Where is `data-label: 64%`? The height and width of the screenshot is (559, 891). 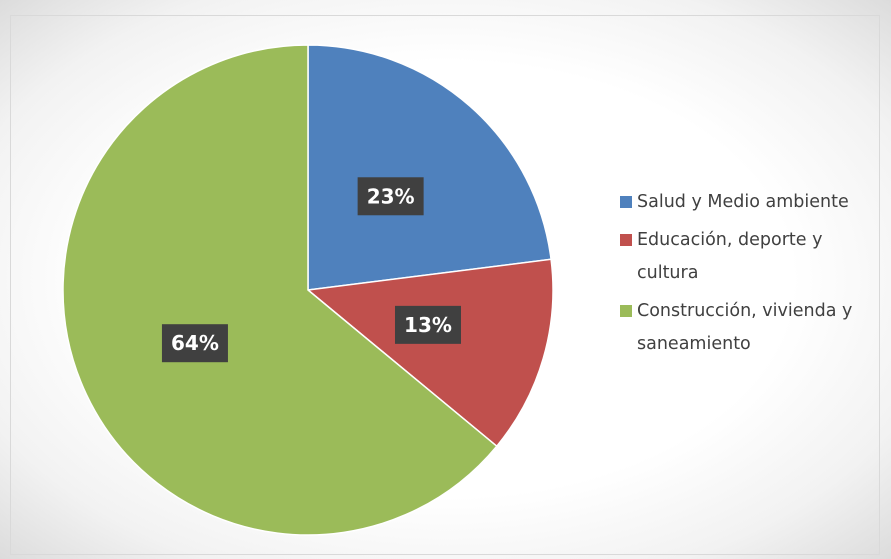 data-label: 64% is located at coordinates (195, 343).